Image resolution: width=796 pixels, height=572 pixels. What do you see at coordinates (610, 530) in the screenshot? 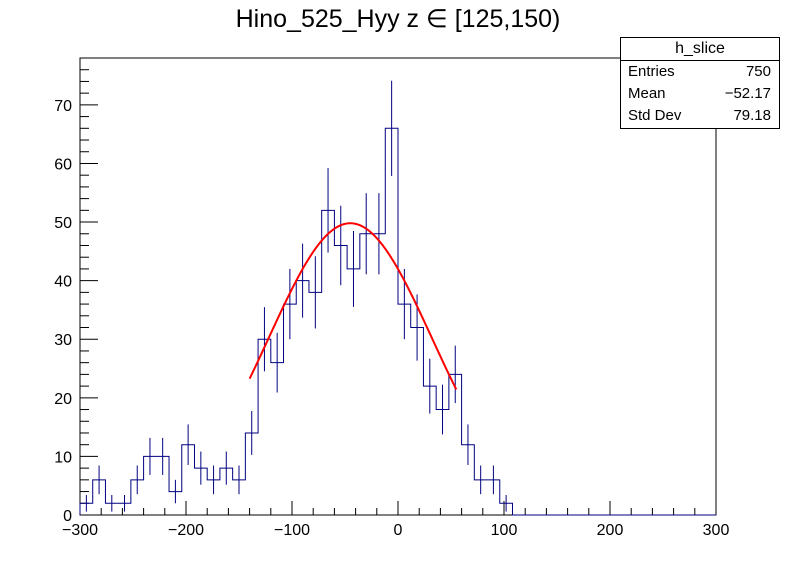
I see `x-tick-label: 200` at bounding box center [610, 530].